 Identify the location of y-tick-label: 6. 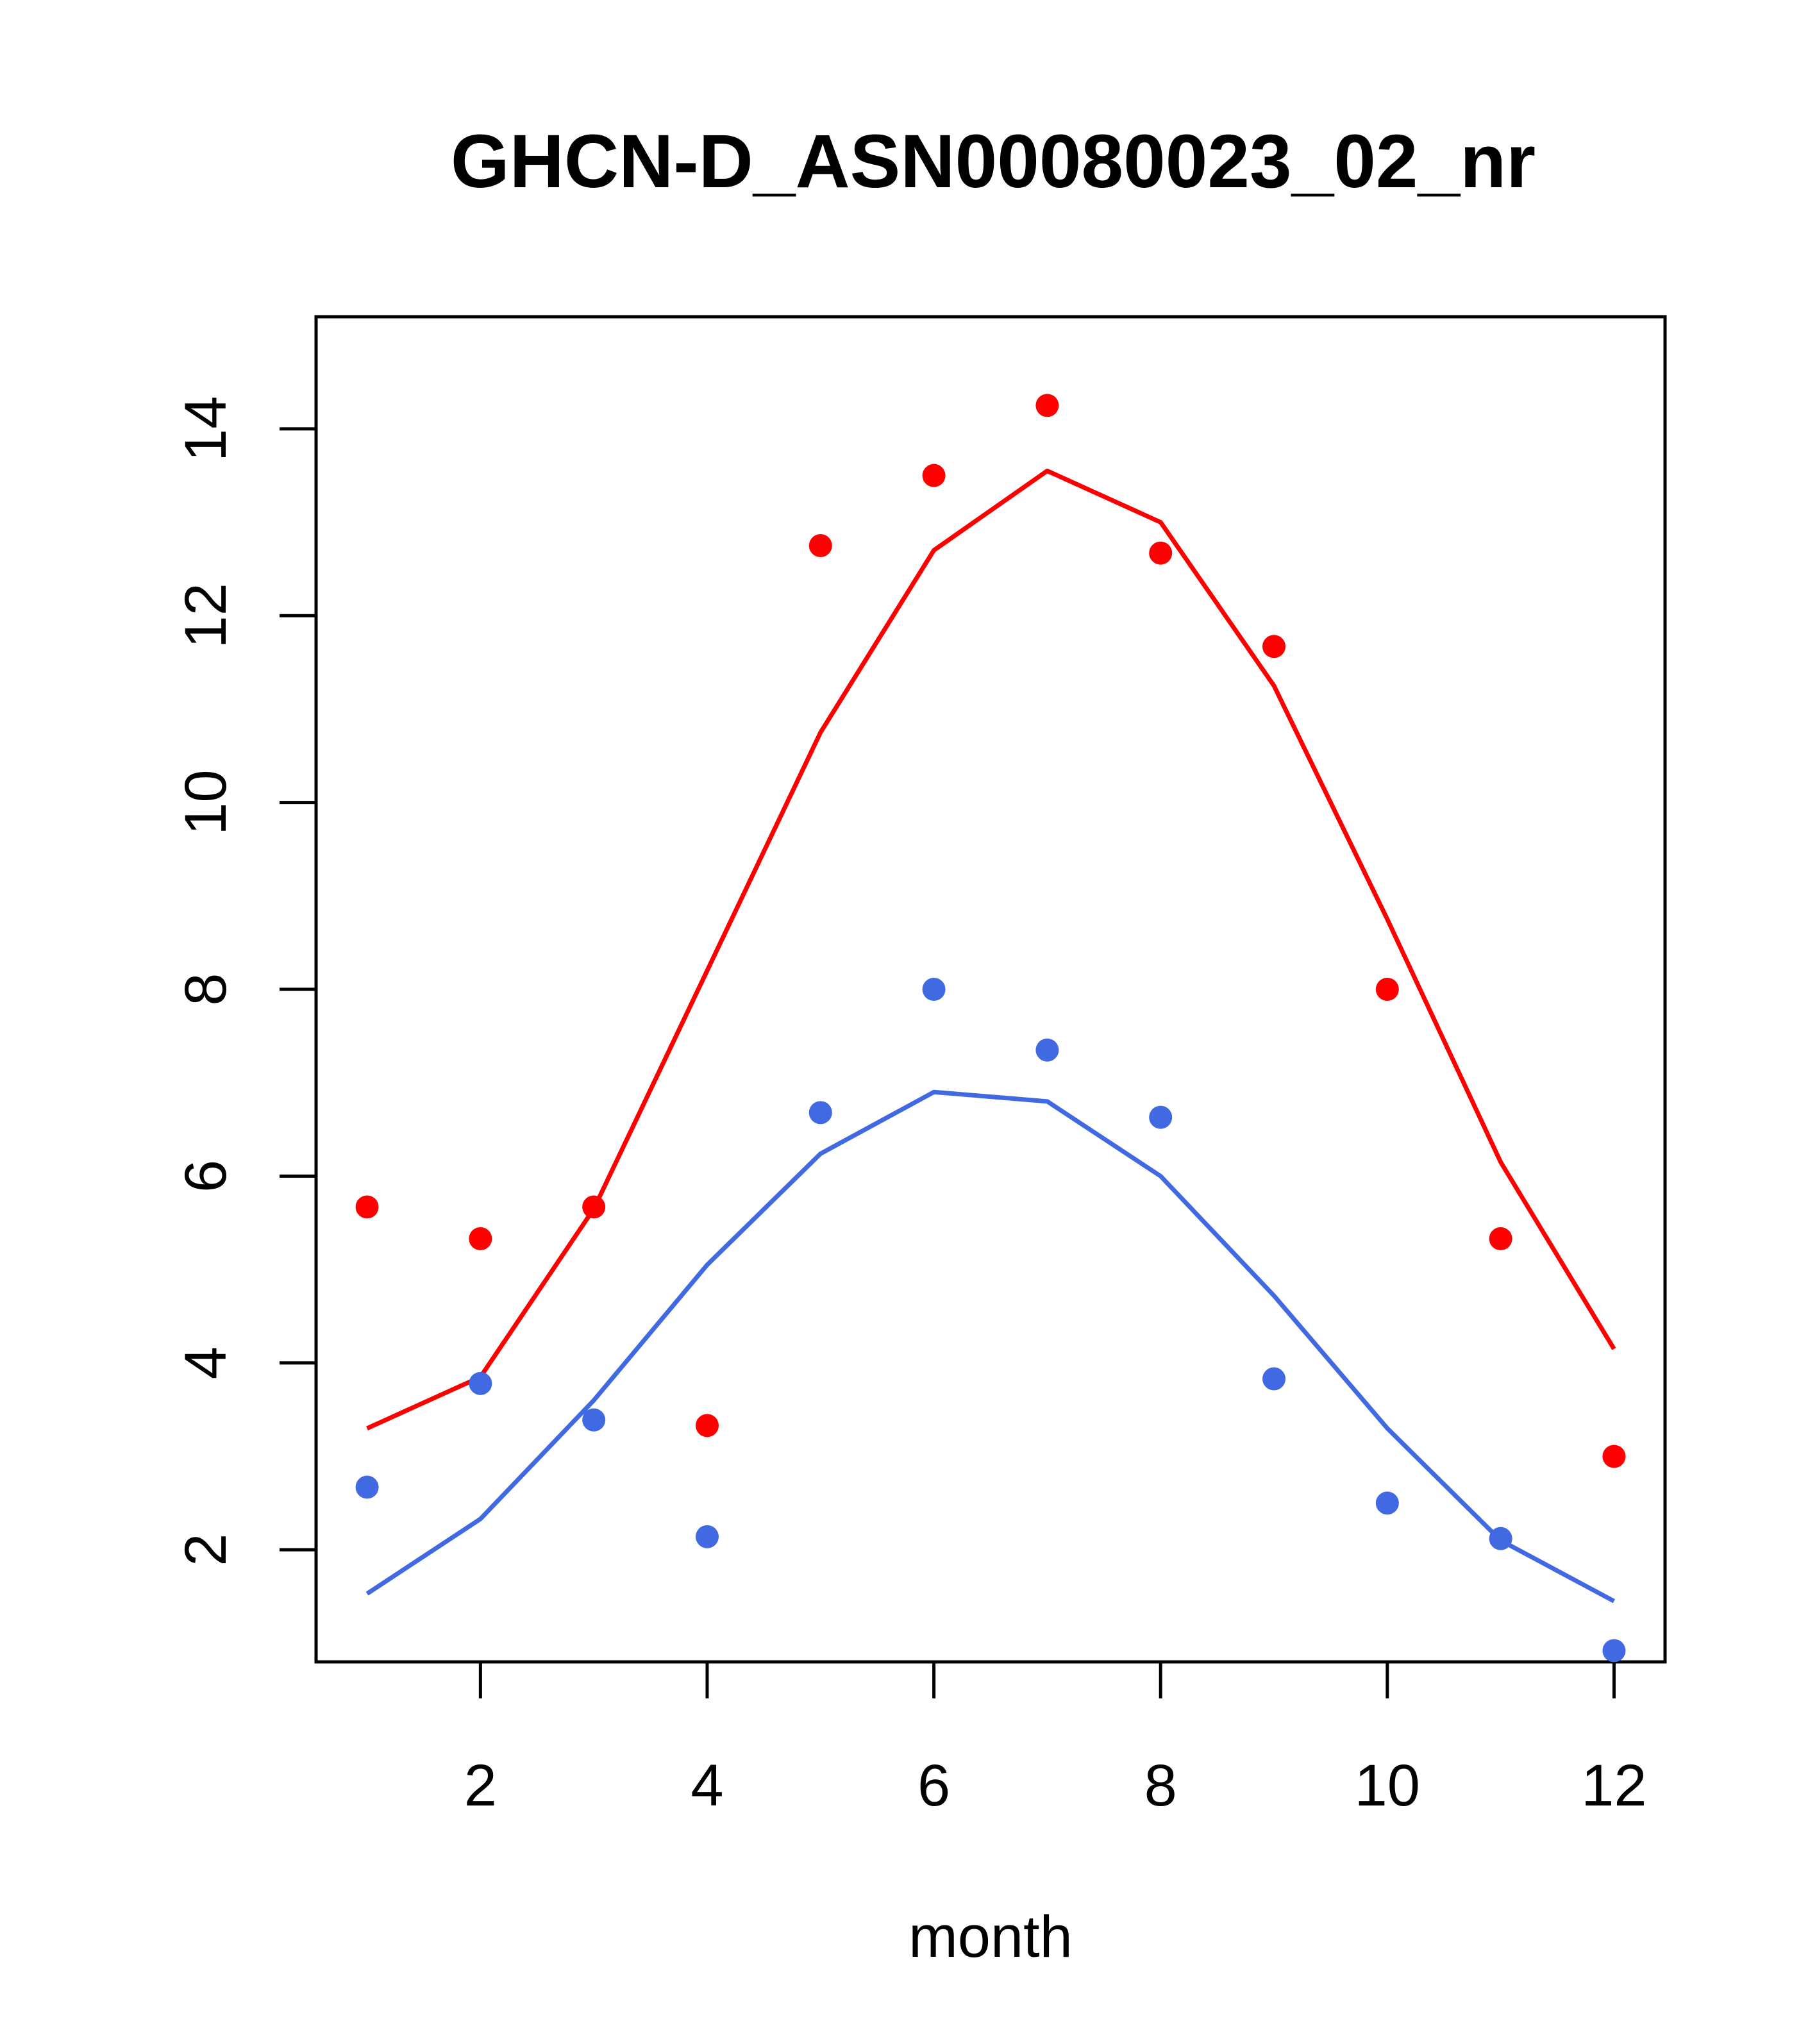
(206, 1177).